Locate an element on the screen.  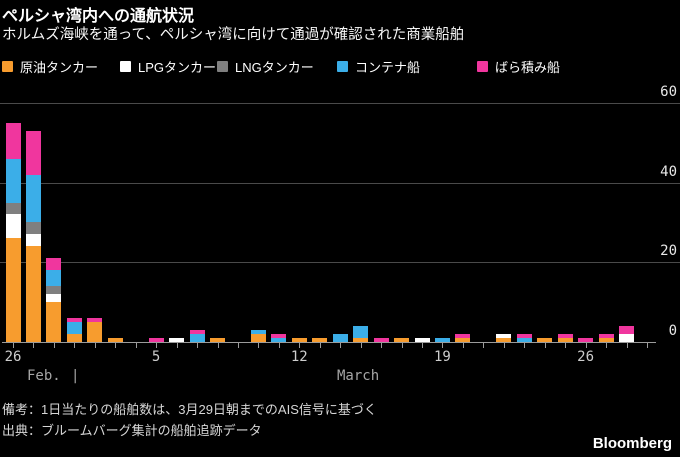
month-label: Feb. is located at coordinates (44, 376).